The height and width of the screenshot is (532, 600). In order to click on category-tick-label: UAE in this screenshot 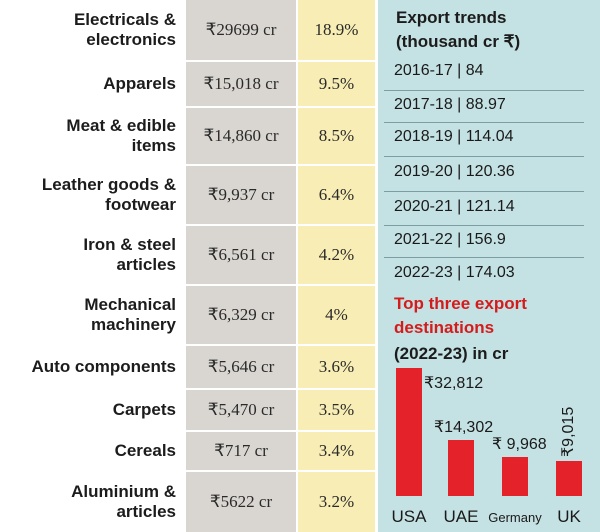, I will do `click(461, 516)`.